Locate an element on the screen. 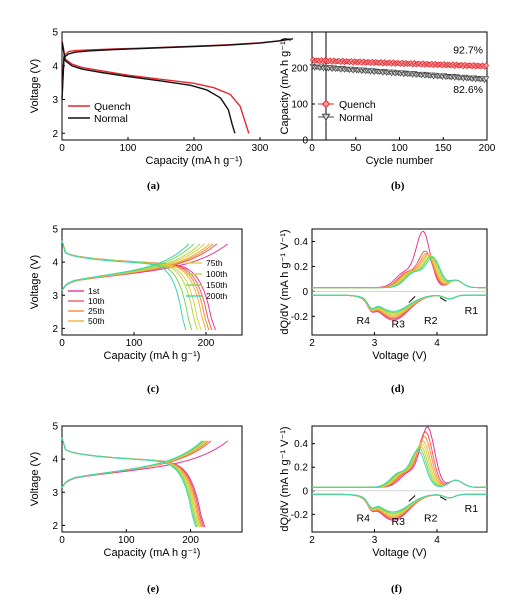 The height and width of the screenshot is (601, 518). series-150th-oxidation is located at coordinates (399, 272).